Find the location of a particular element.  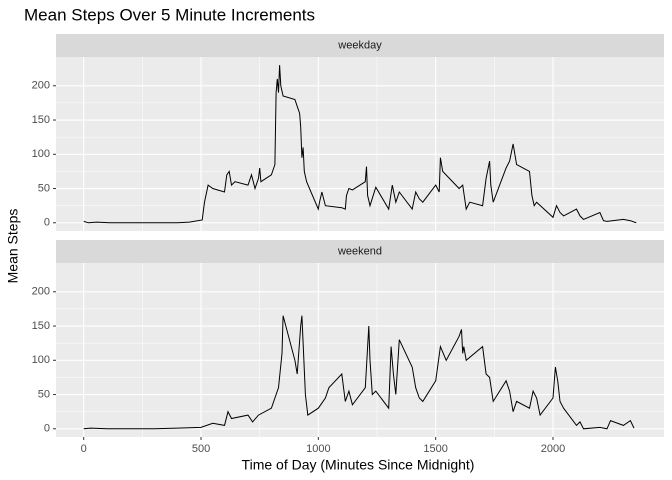

chart-title: Mean Steps Over 5 Minute Increments is located at coordinates (169, 14).